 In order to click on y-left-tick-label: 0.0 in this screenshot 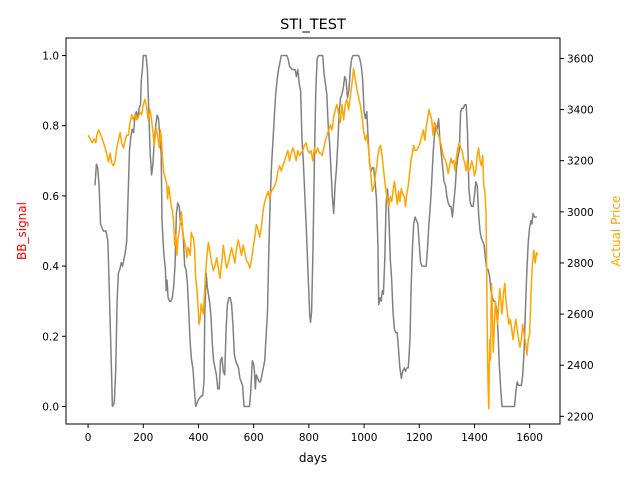, I will do `click(50, 407)`.